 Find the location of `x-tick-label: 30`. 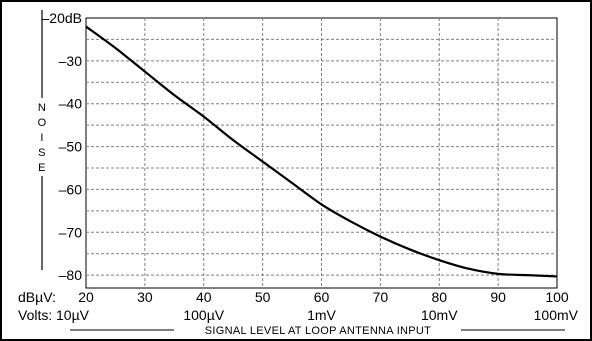

x-tick-label: 30 is located at coordinates (145, 297).